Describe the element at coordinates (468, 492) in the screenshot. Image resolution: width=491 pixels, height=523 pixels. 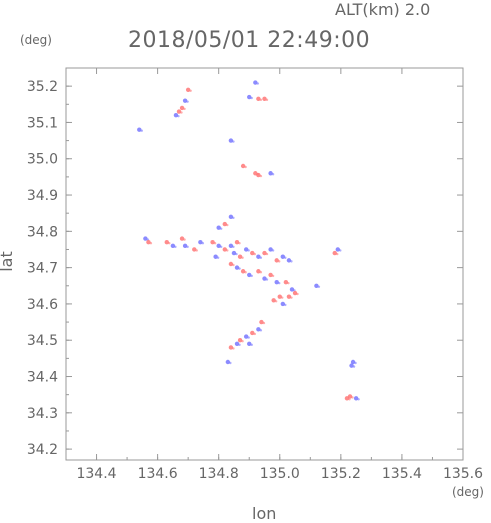
I see `x-unit-label: (deg)` at that location.